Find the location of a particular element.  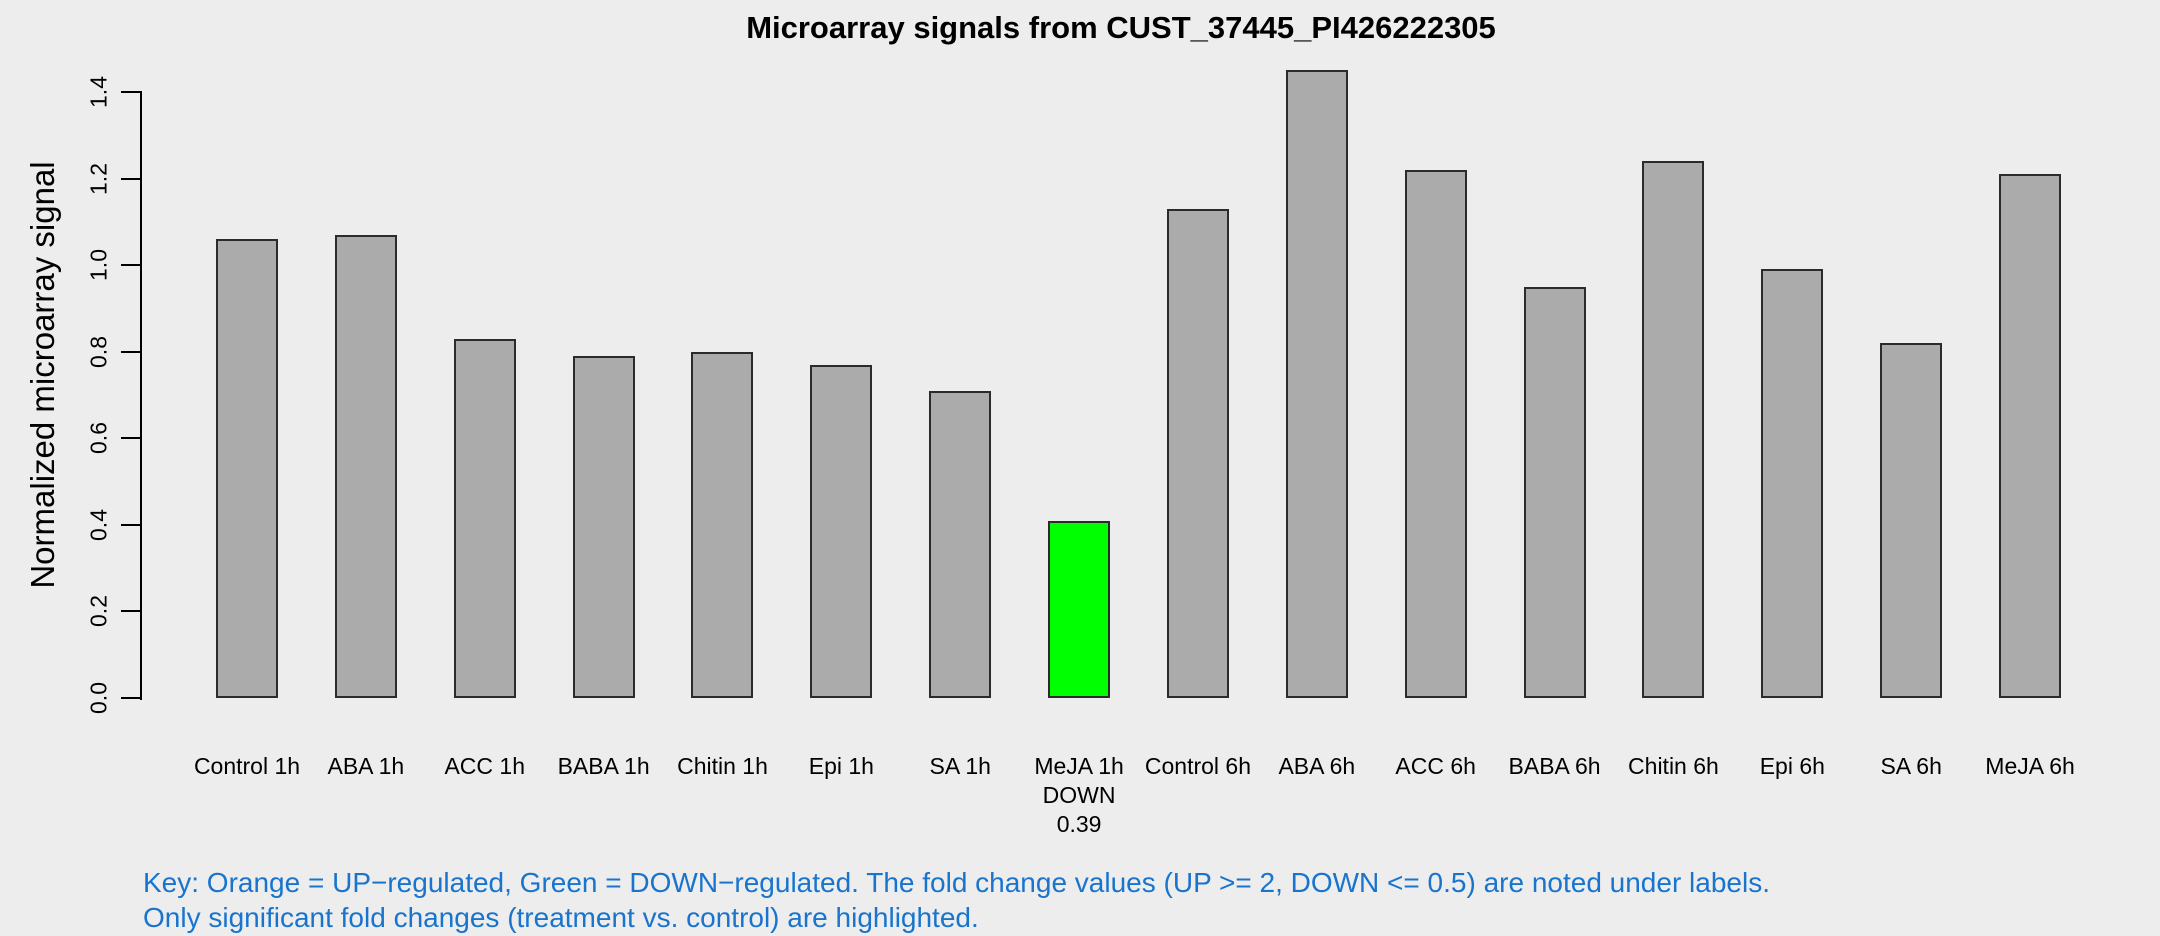

y-axis-tick-label: 1.4 is located at coordinates (98, 92).